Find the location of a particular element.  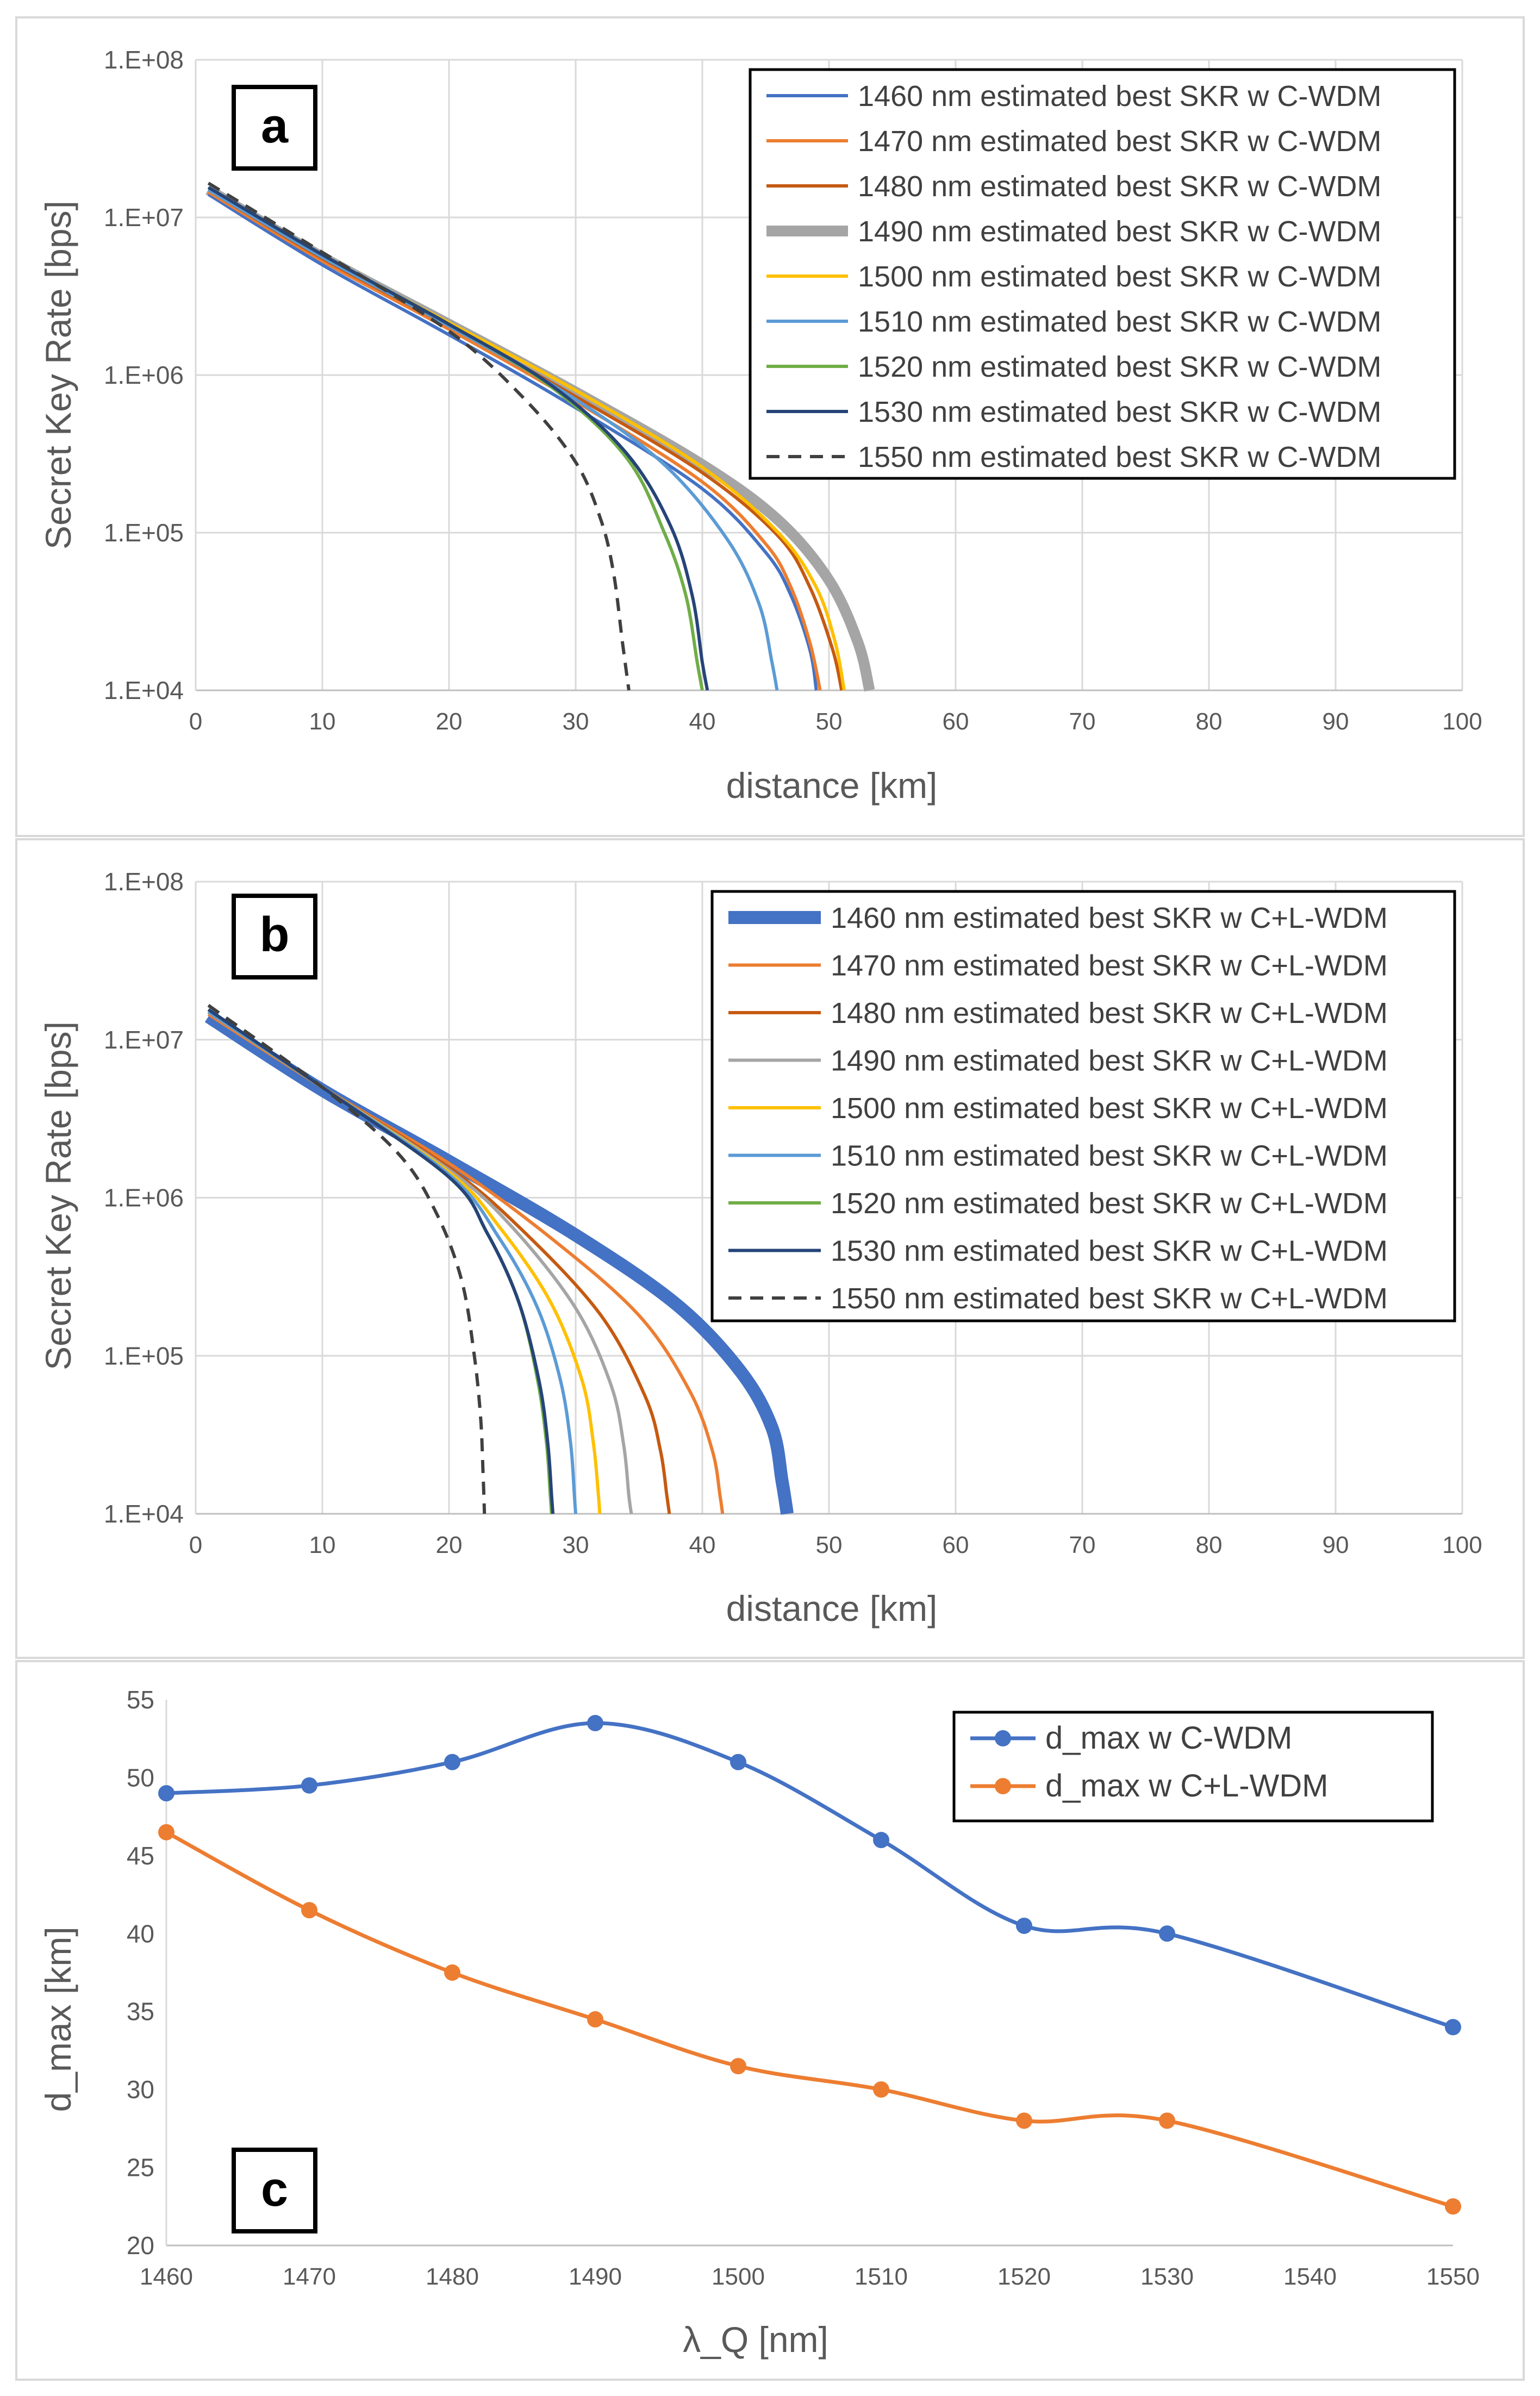

y-tick-label: 20 is located at coordinates (140, 2245).